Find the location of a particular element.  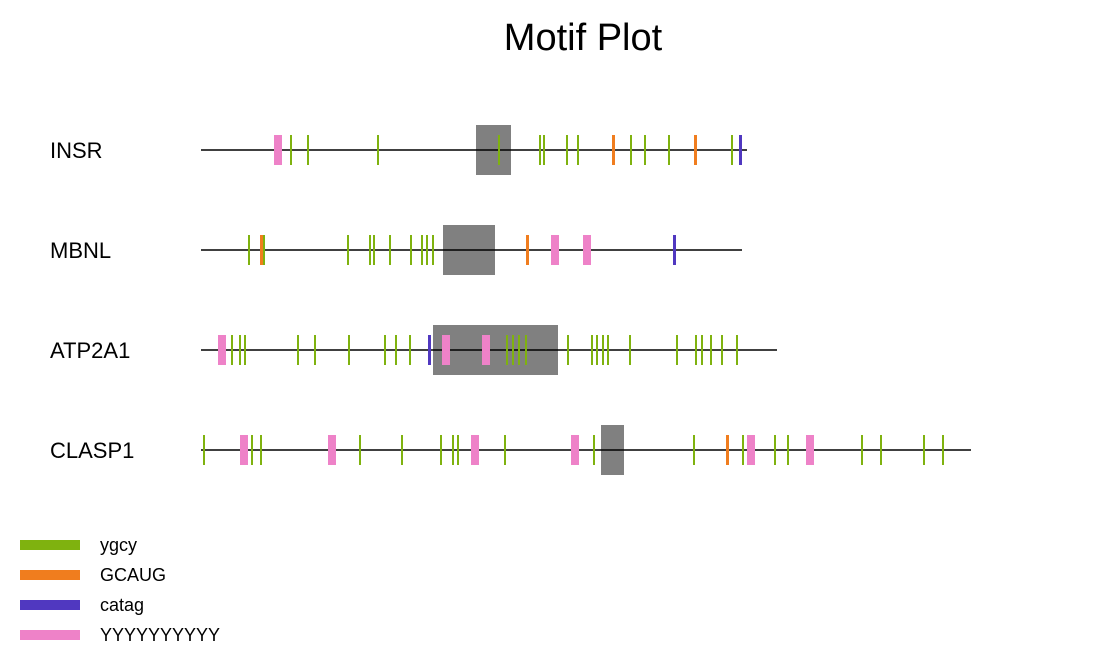

legend-label: catag is located at coordinates (122, 605).